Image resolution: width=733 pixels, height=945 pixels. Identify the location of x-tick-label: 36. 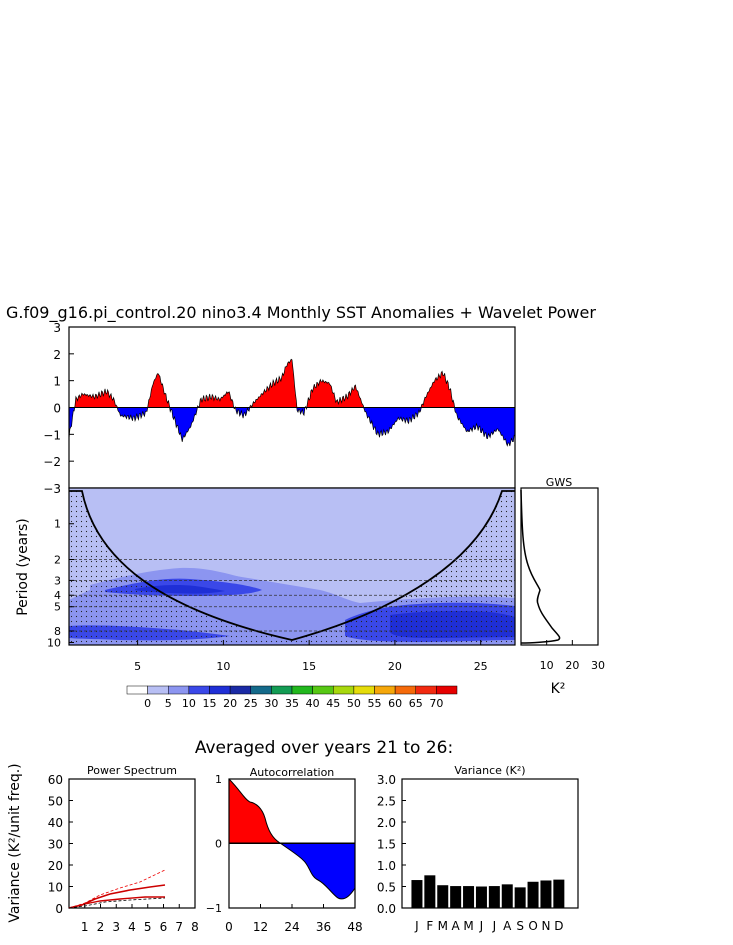
(323, 927).